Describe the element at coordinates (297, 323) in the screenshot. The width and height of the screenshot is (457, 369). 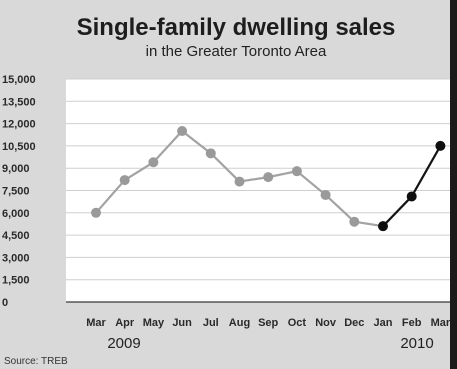
I see `x-tick-label: Oct` at that location.